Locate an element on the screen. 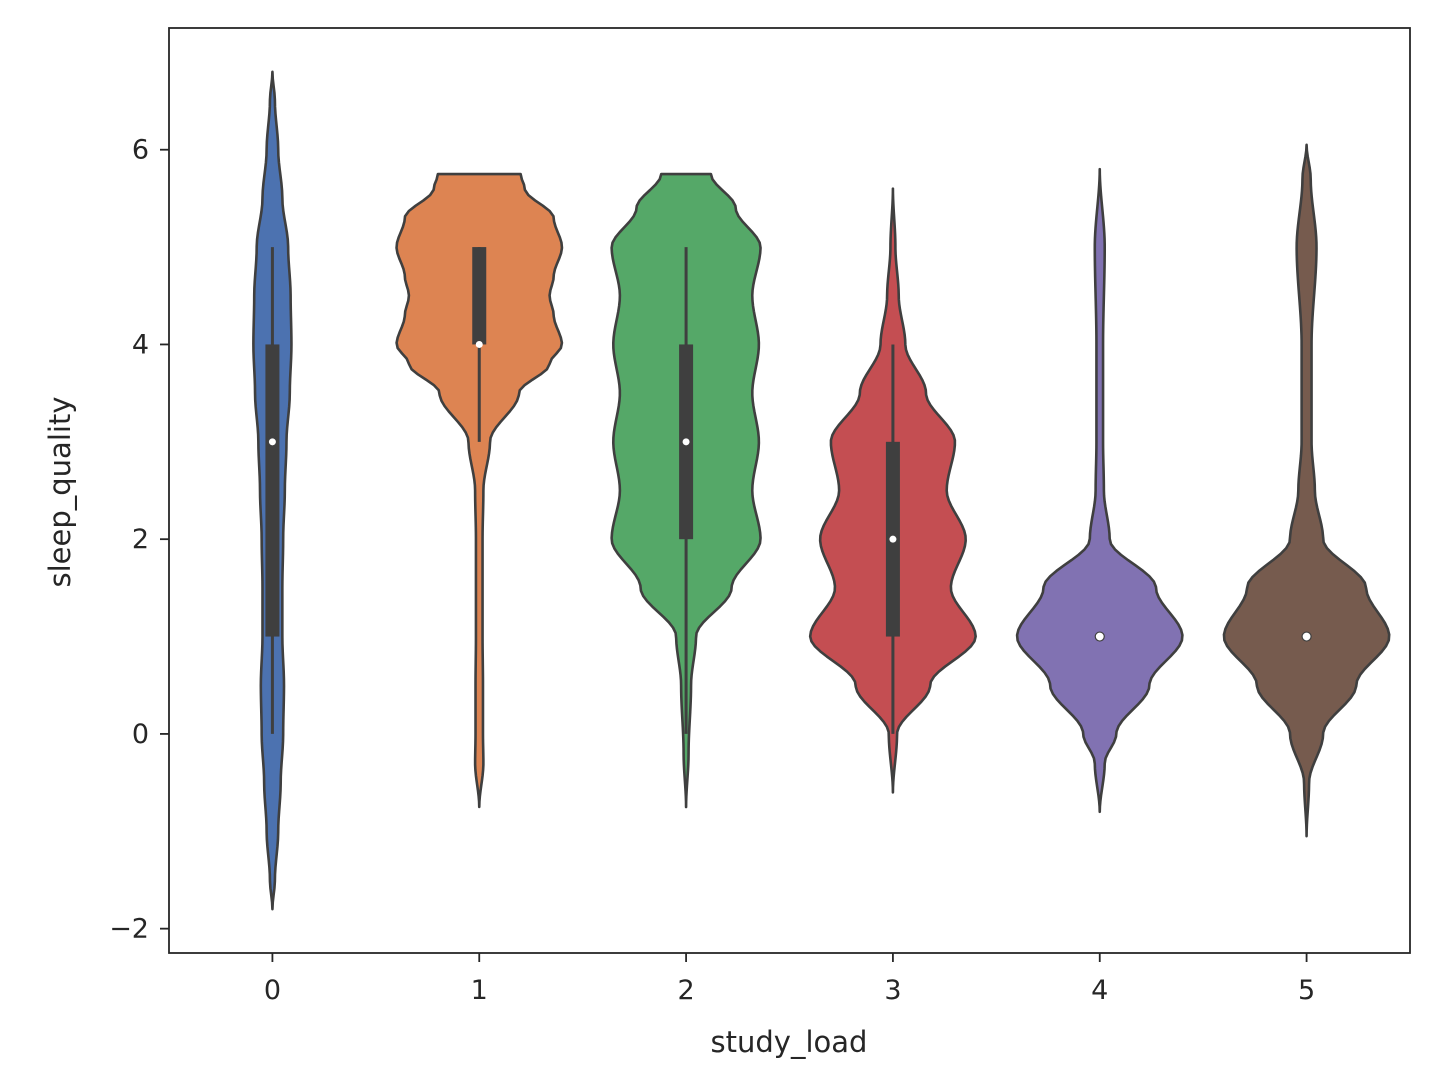 Image resolution: width=1451 pixels, height=1092 pixels. y-tick-label: 4 is located at coordinates (140, 344).